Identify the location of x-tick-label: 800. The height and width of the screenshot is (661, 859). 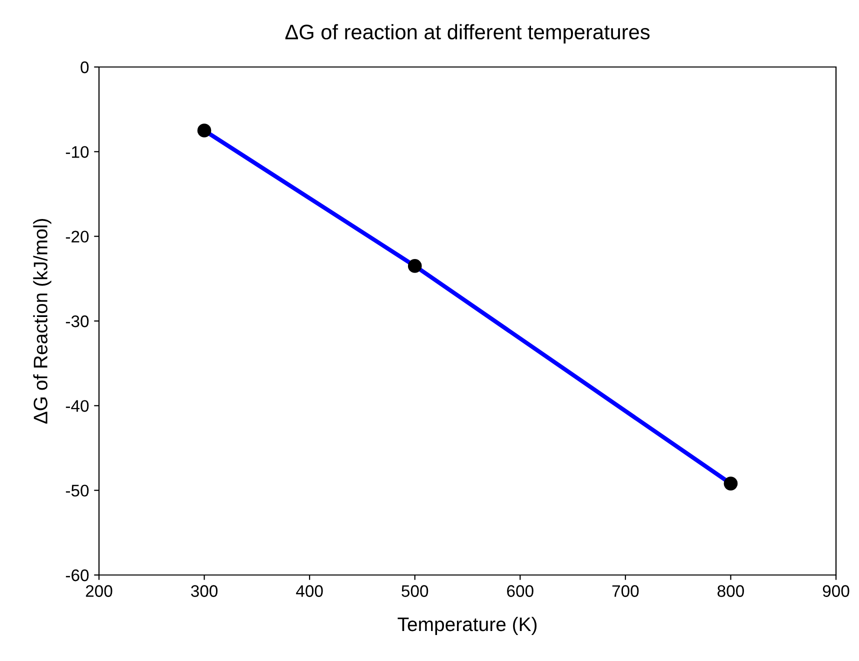
(731, 591).